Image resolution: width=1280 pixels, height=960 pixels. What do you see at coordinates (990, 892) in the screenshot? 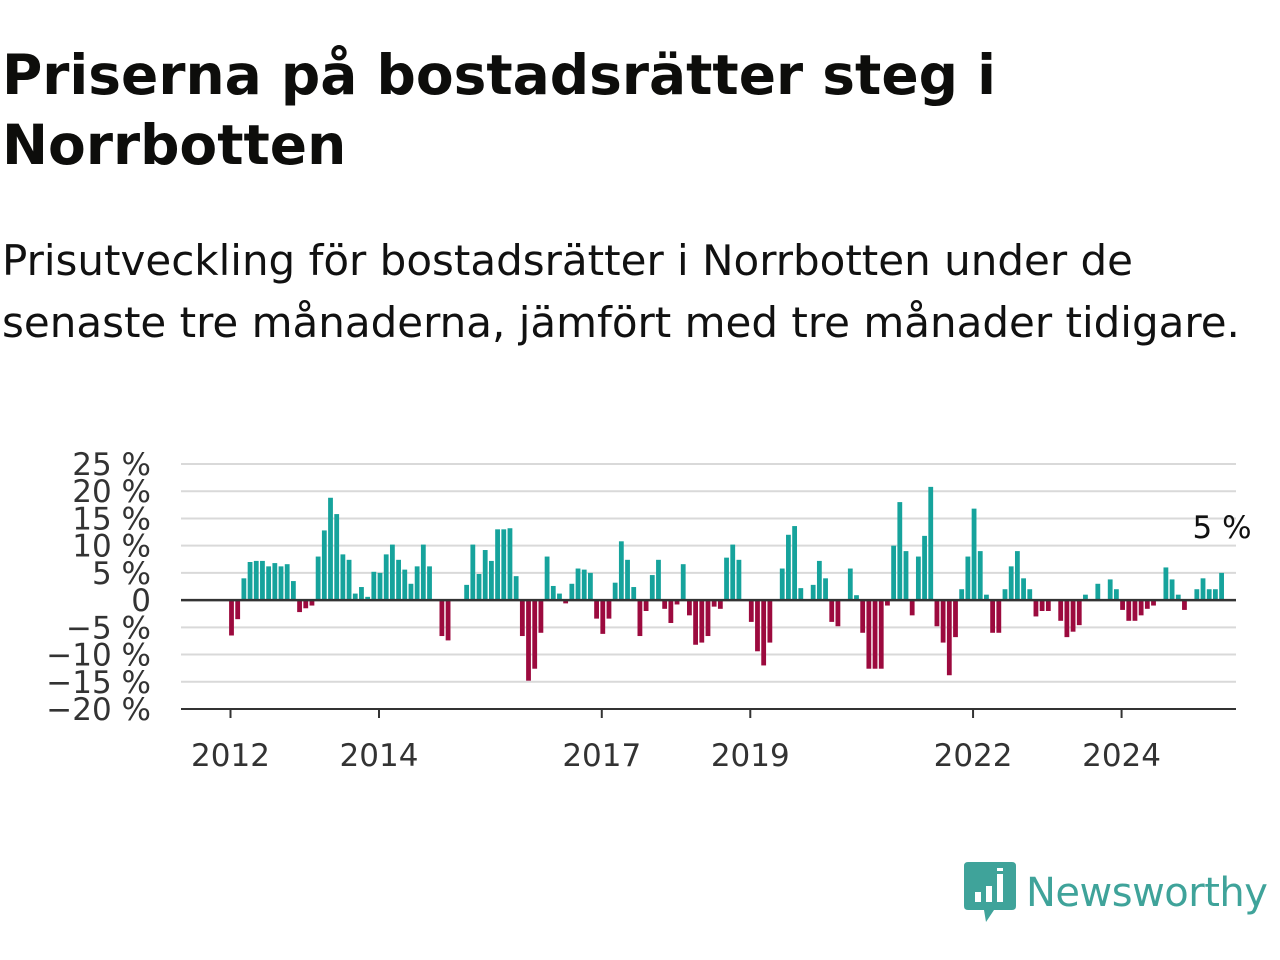
I see `newsworthy-logo-icon` at bounding box center [990, 892].